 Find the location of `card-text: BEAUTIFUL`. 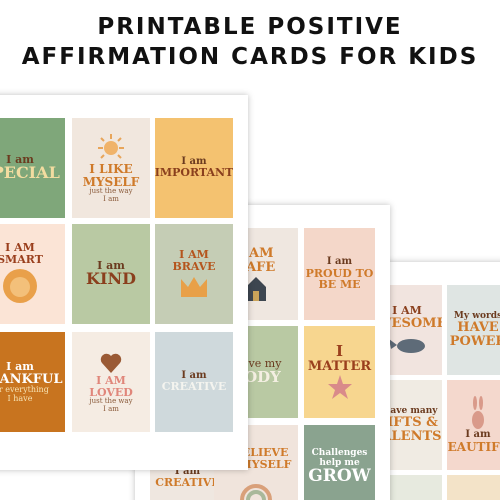

card-text: BEAUTIFUL is located at coordinates (473, 446).